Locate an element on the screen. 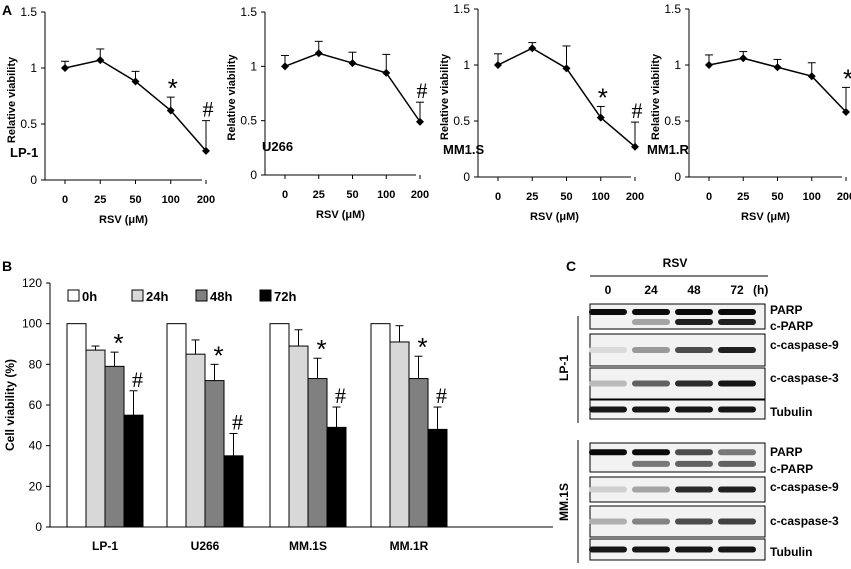  category-label: MM.1S is located at coordinates (308, 546).